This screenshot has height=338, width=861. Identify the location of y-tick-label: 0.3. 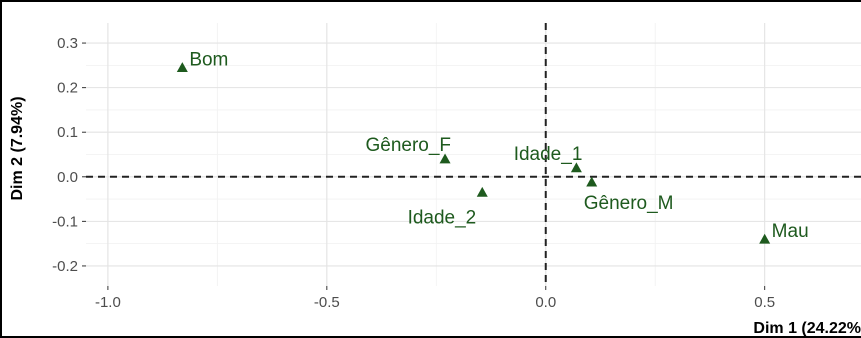
(67, 43).